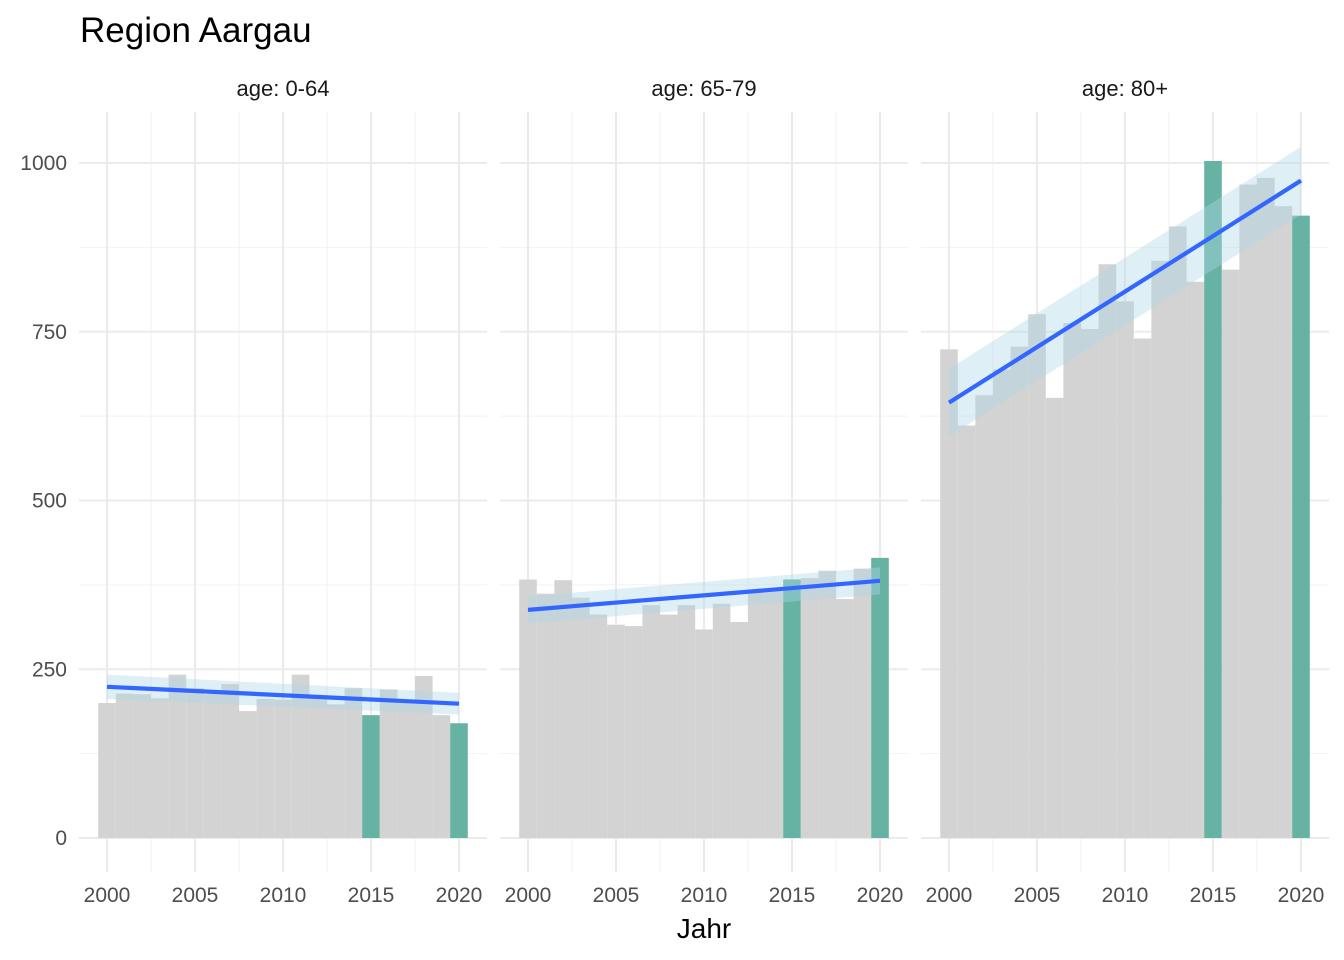 The image size is (1344, 960). I want to click on facet-label: age: 0-64, so click(283, 88).